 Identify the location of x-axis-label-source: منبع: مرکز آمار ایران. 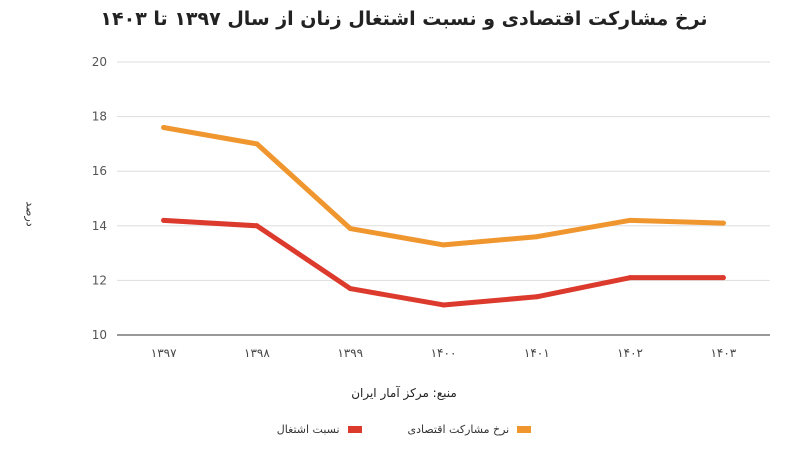
(404, 393).